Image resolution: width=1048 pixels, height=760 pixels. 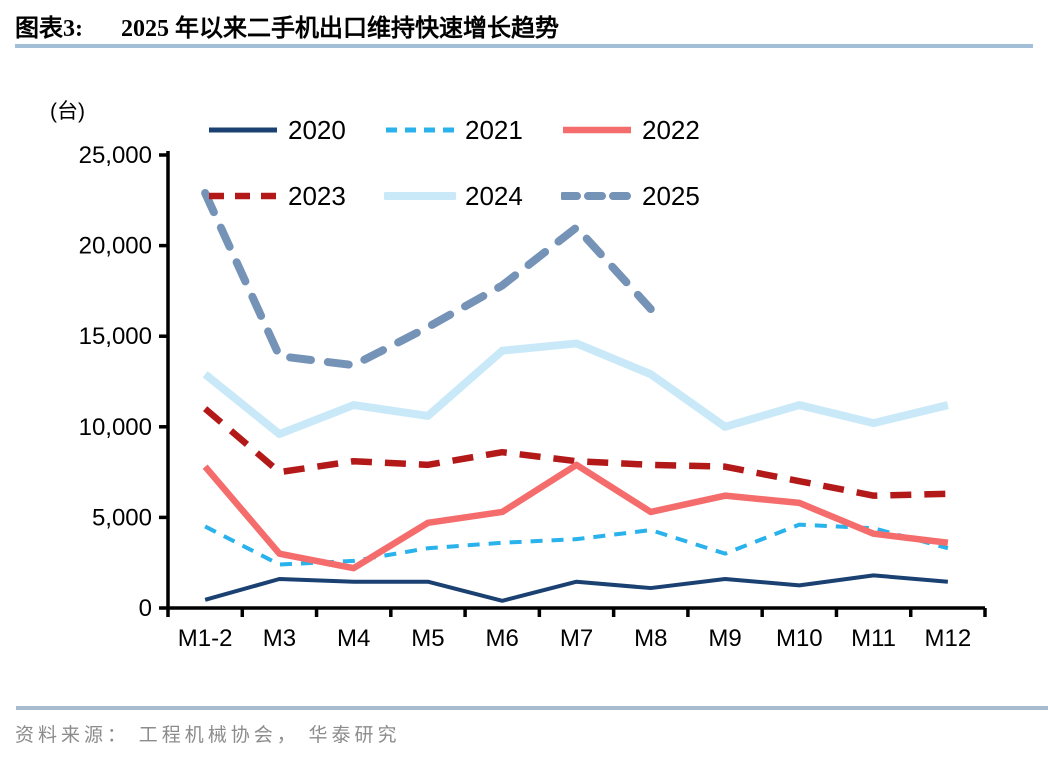 What do you see at coordinates (576, 638) in the screenshot?
I see `x-tick-label: M7` at bounding box center [576, 638].